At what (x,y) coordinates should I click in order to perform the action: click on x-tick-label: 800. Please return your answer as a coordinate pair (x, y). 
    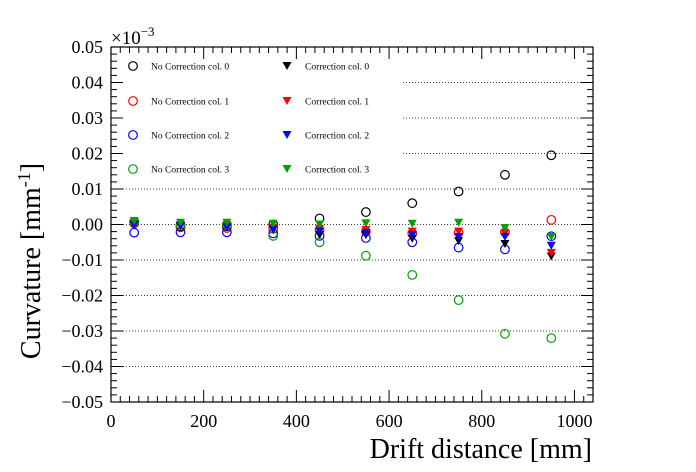
    Looking at the image, I should click on (481, 421).